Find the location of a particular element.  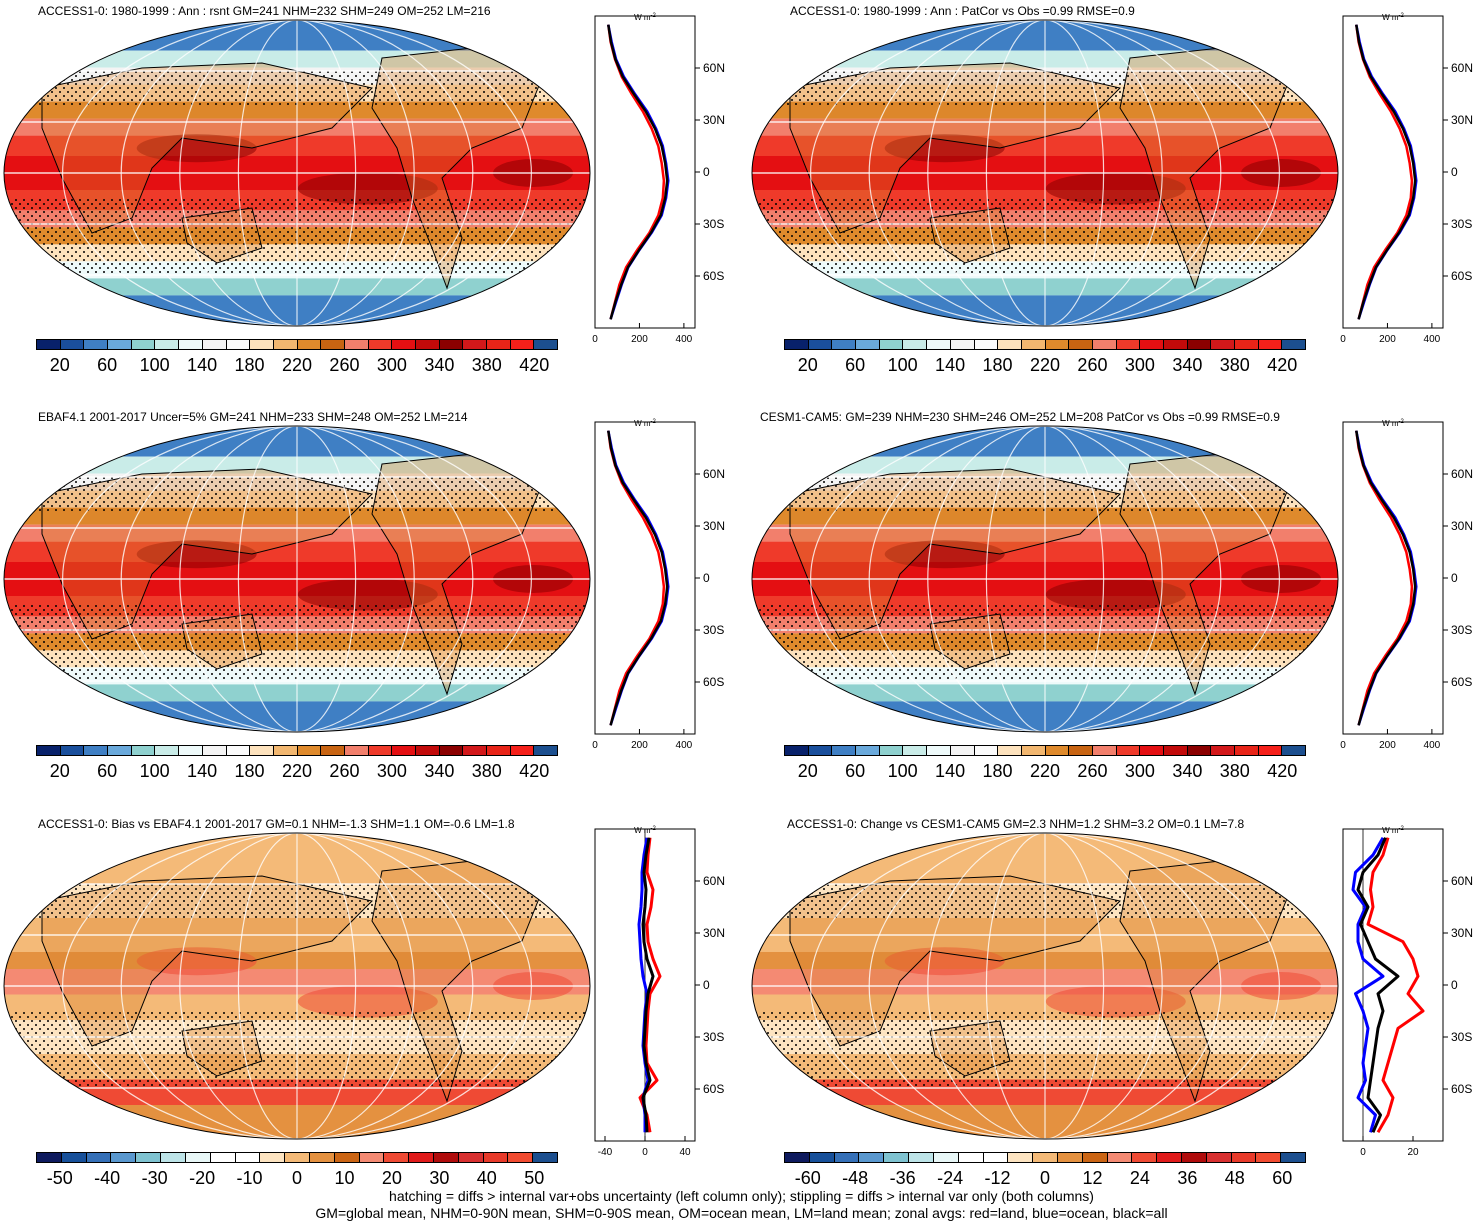

colorbar-tick-label: 180 is located at coordinates (997, 365).